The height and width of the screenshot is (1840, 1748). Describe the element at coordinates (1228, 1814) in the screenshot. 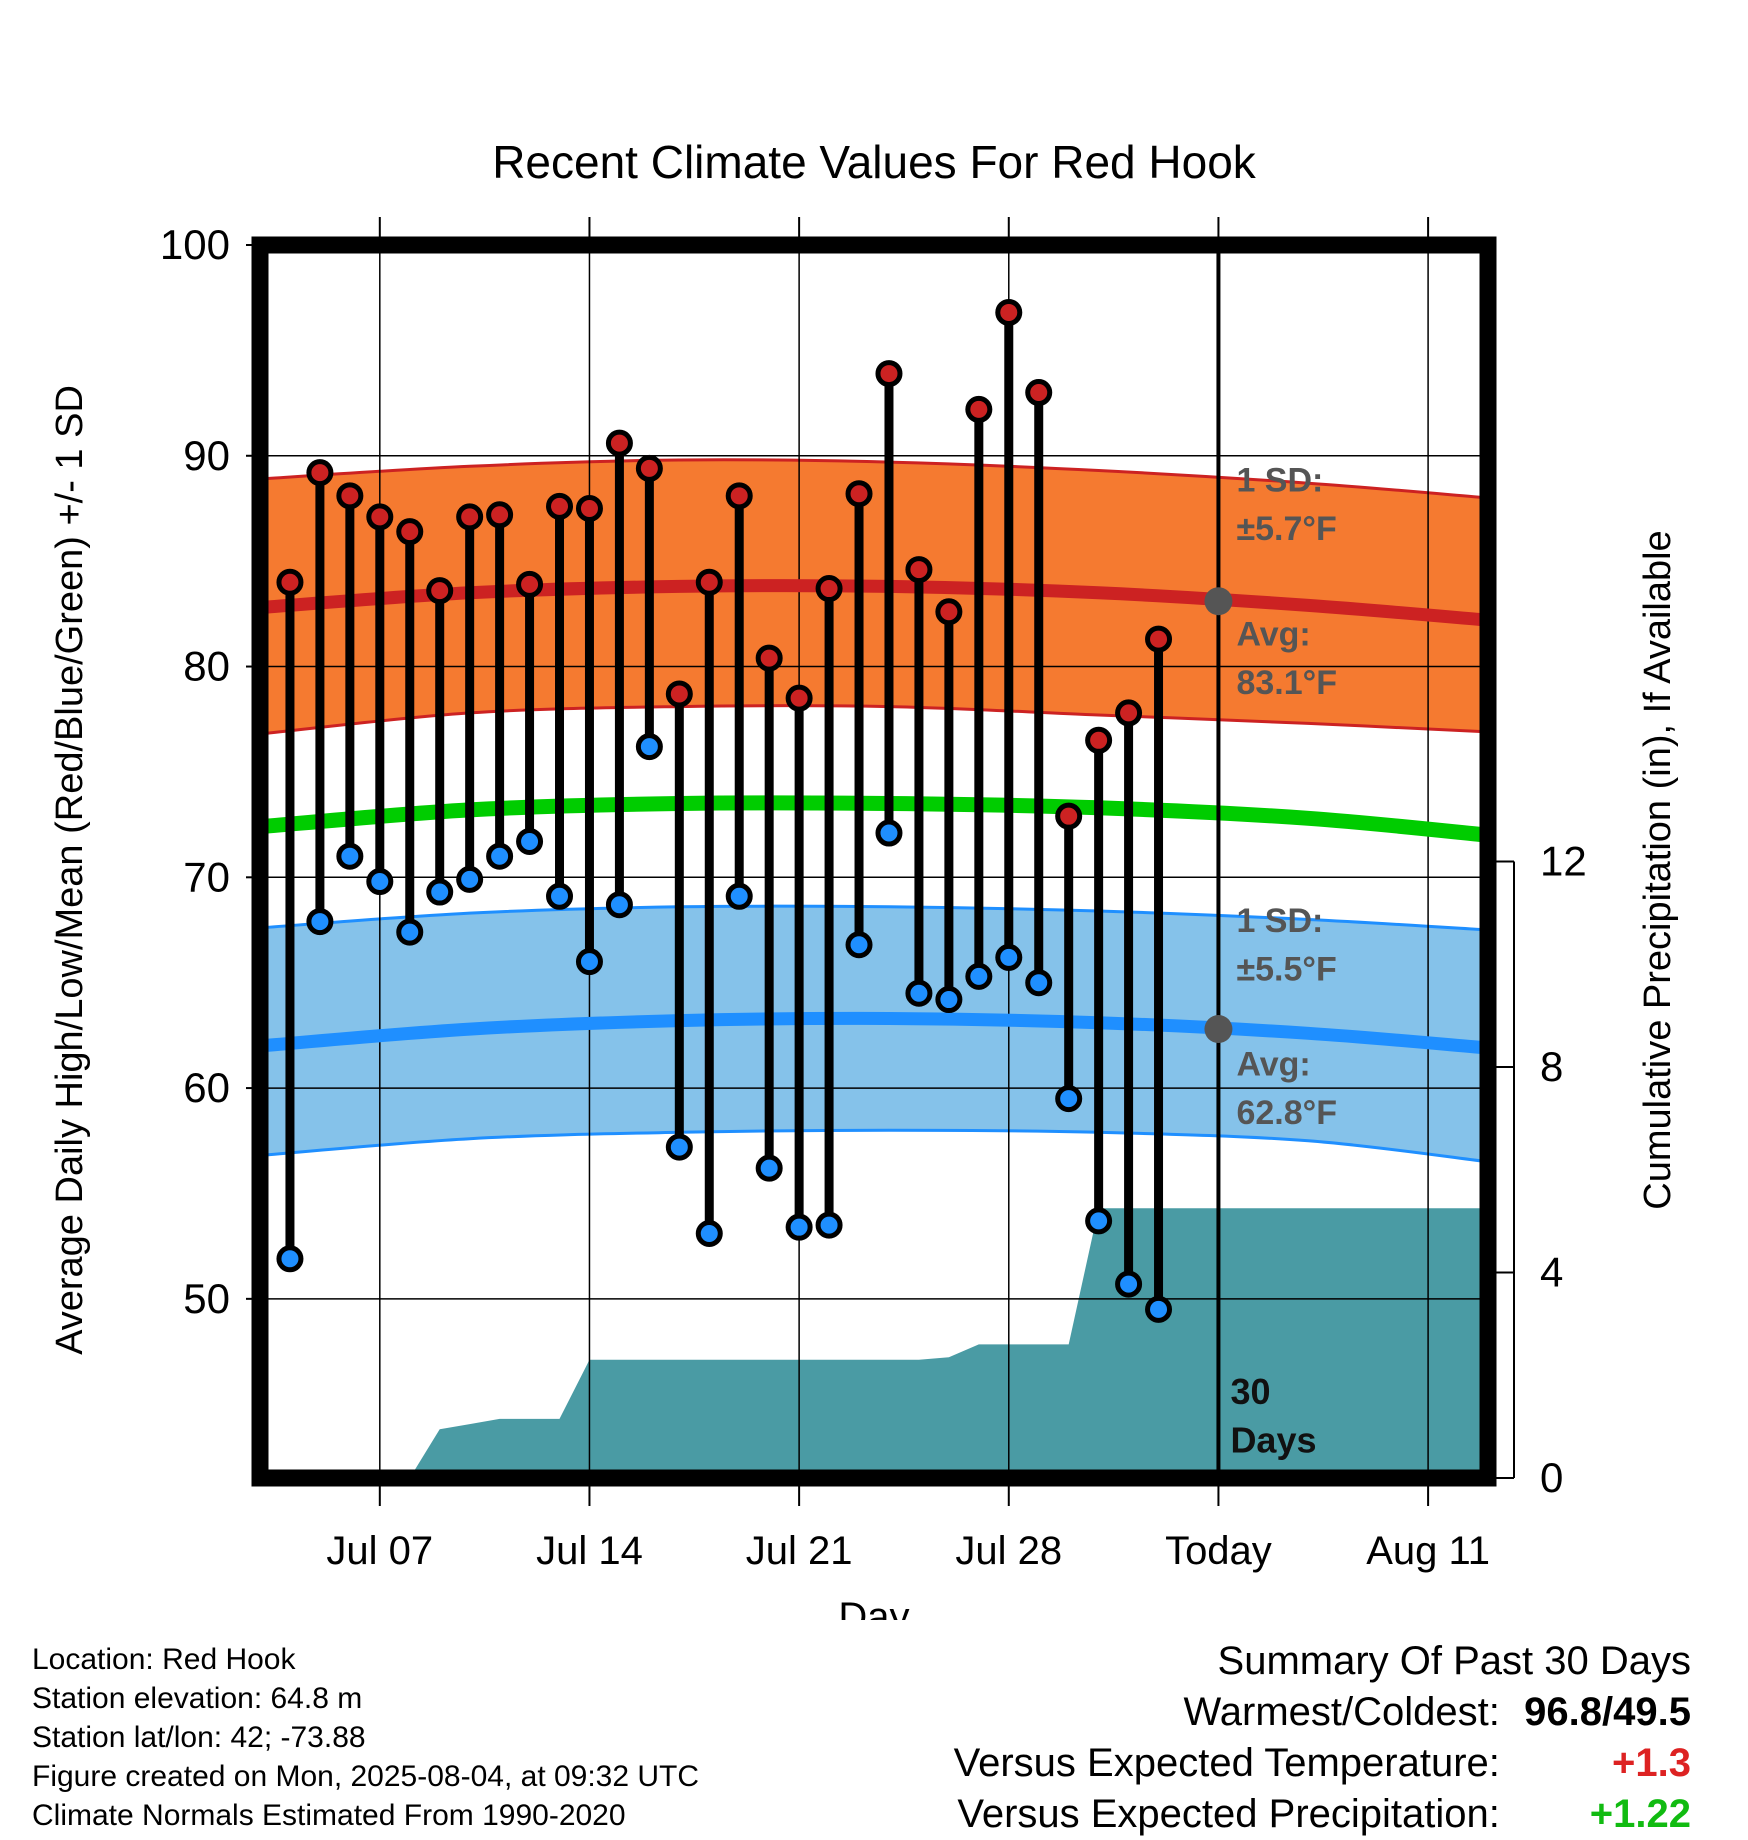

I see `precip-label: Versus Expected Precipitation:` at that location.